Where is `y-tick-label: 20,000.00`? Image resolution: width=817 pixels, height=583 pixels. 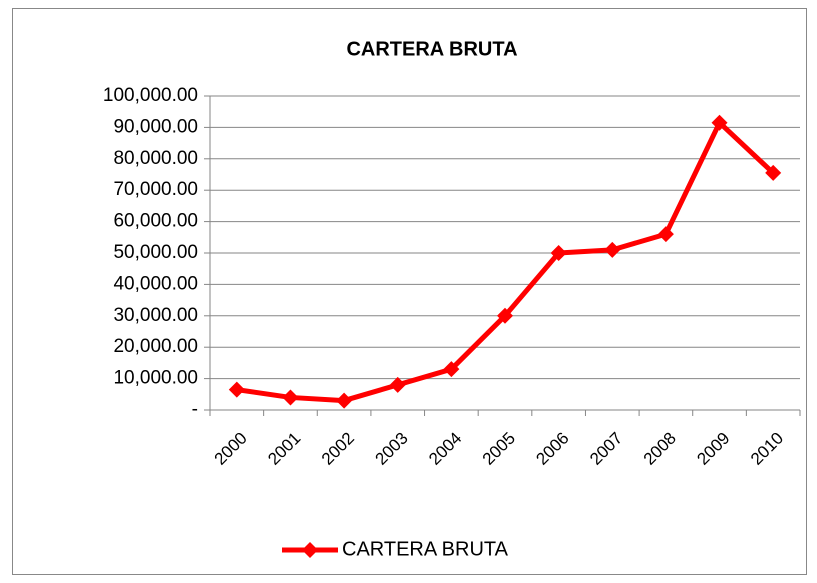 y-tick-label: 20,000.00 is located at coordinates (155, 346).